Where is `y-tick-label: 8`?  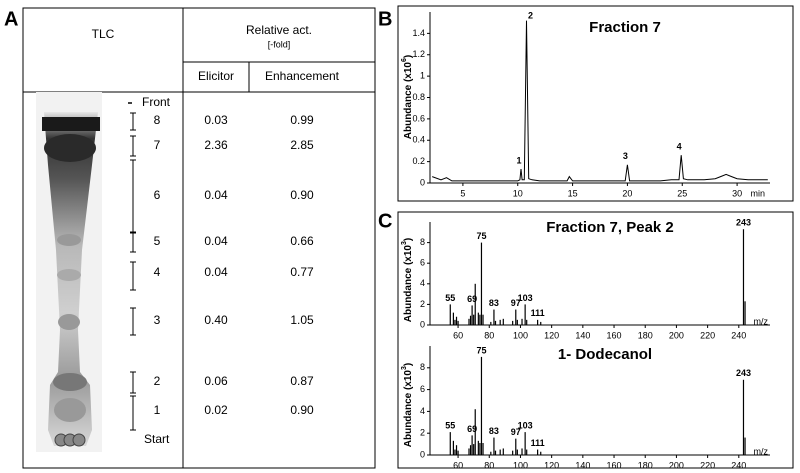 y-tick-label: 8 is located at coordinates (422, 242).